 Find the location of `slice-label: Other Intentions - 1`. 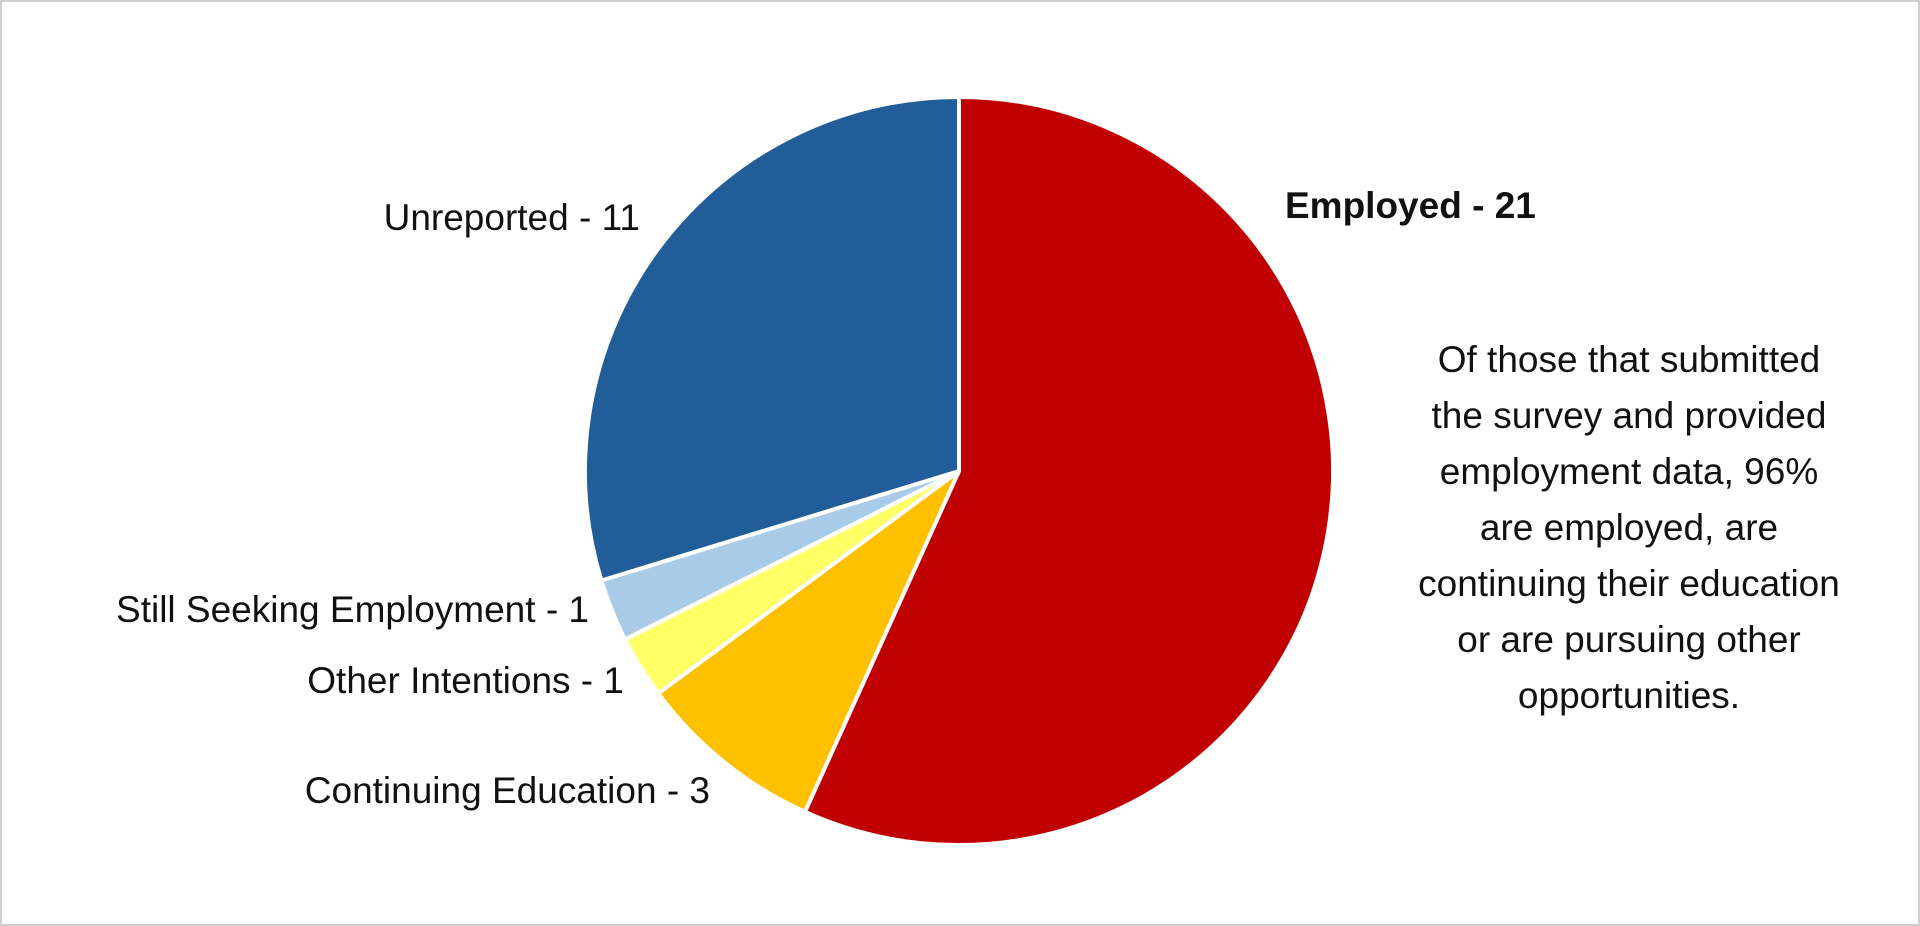

slice-label: Other Intentions - 1 is located at coordinates (465, 680).